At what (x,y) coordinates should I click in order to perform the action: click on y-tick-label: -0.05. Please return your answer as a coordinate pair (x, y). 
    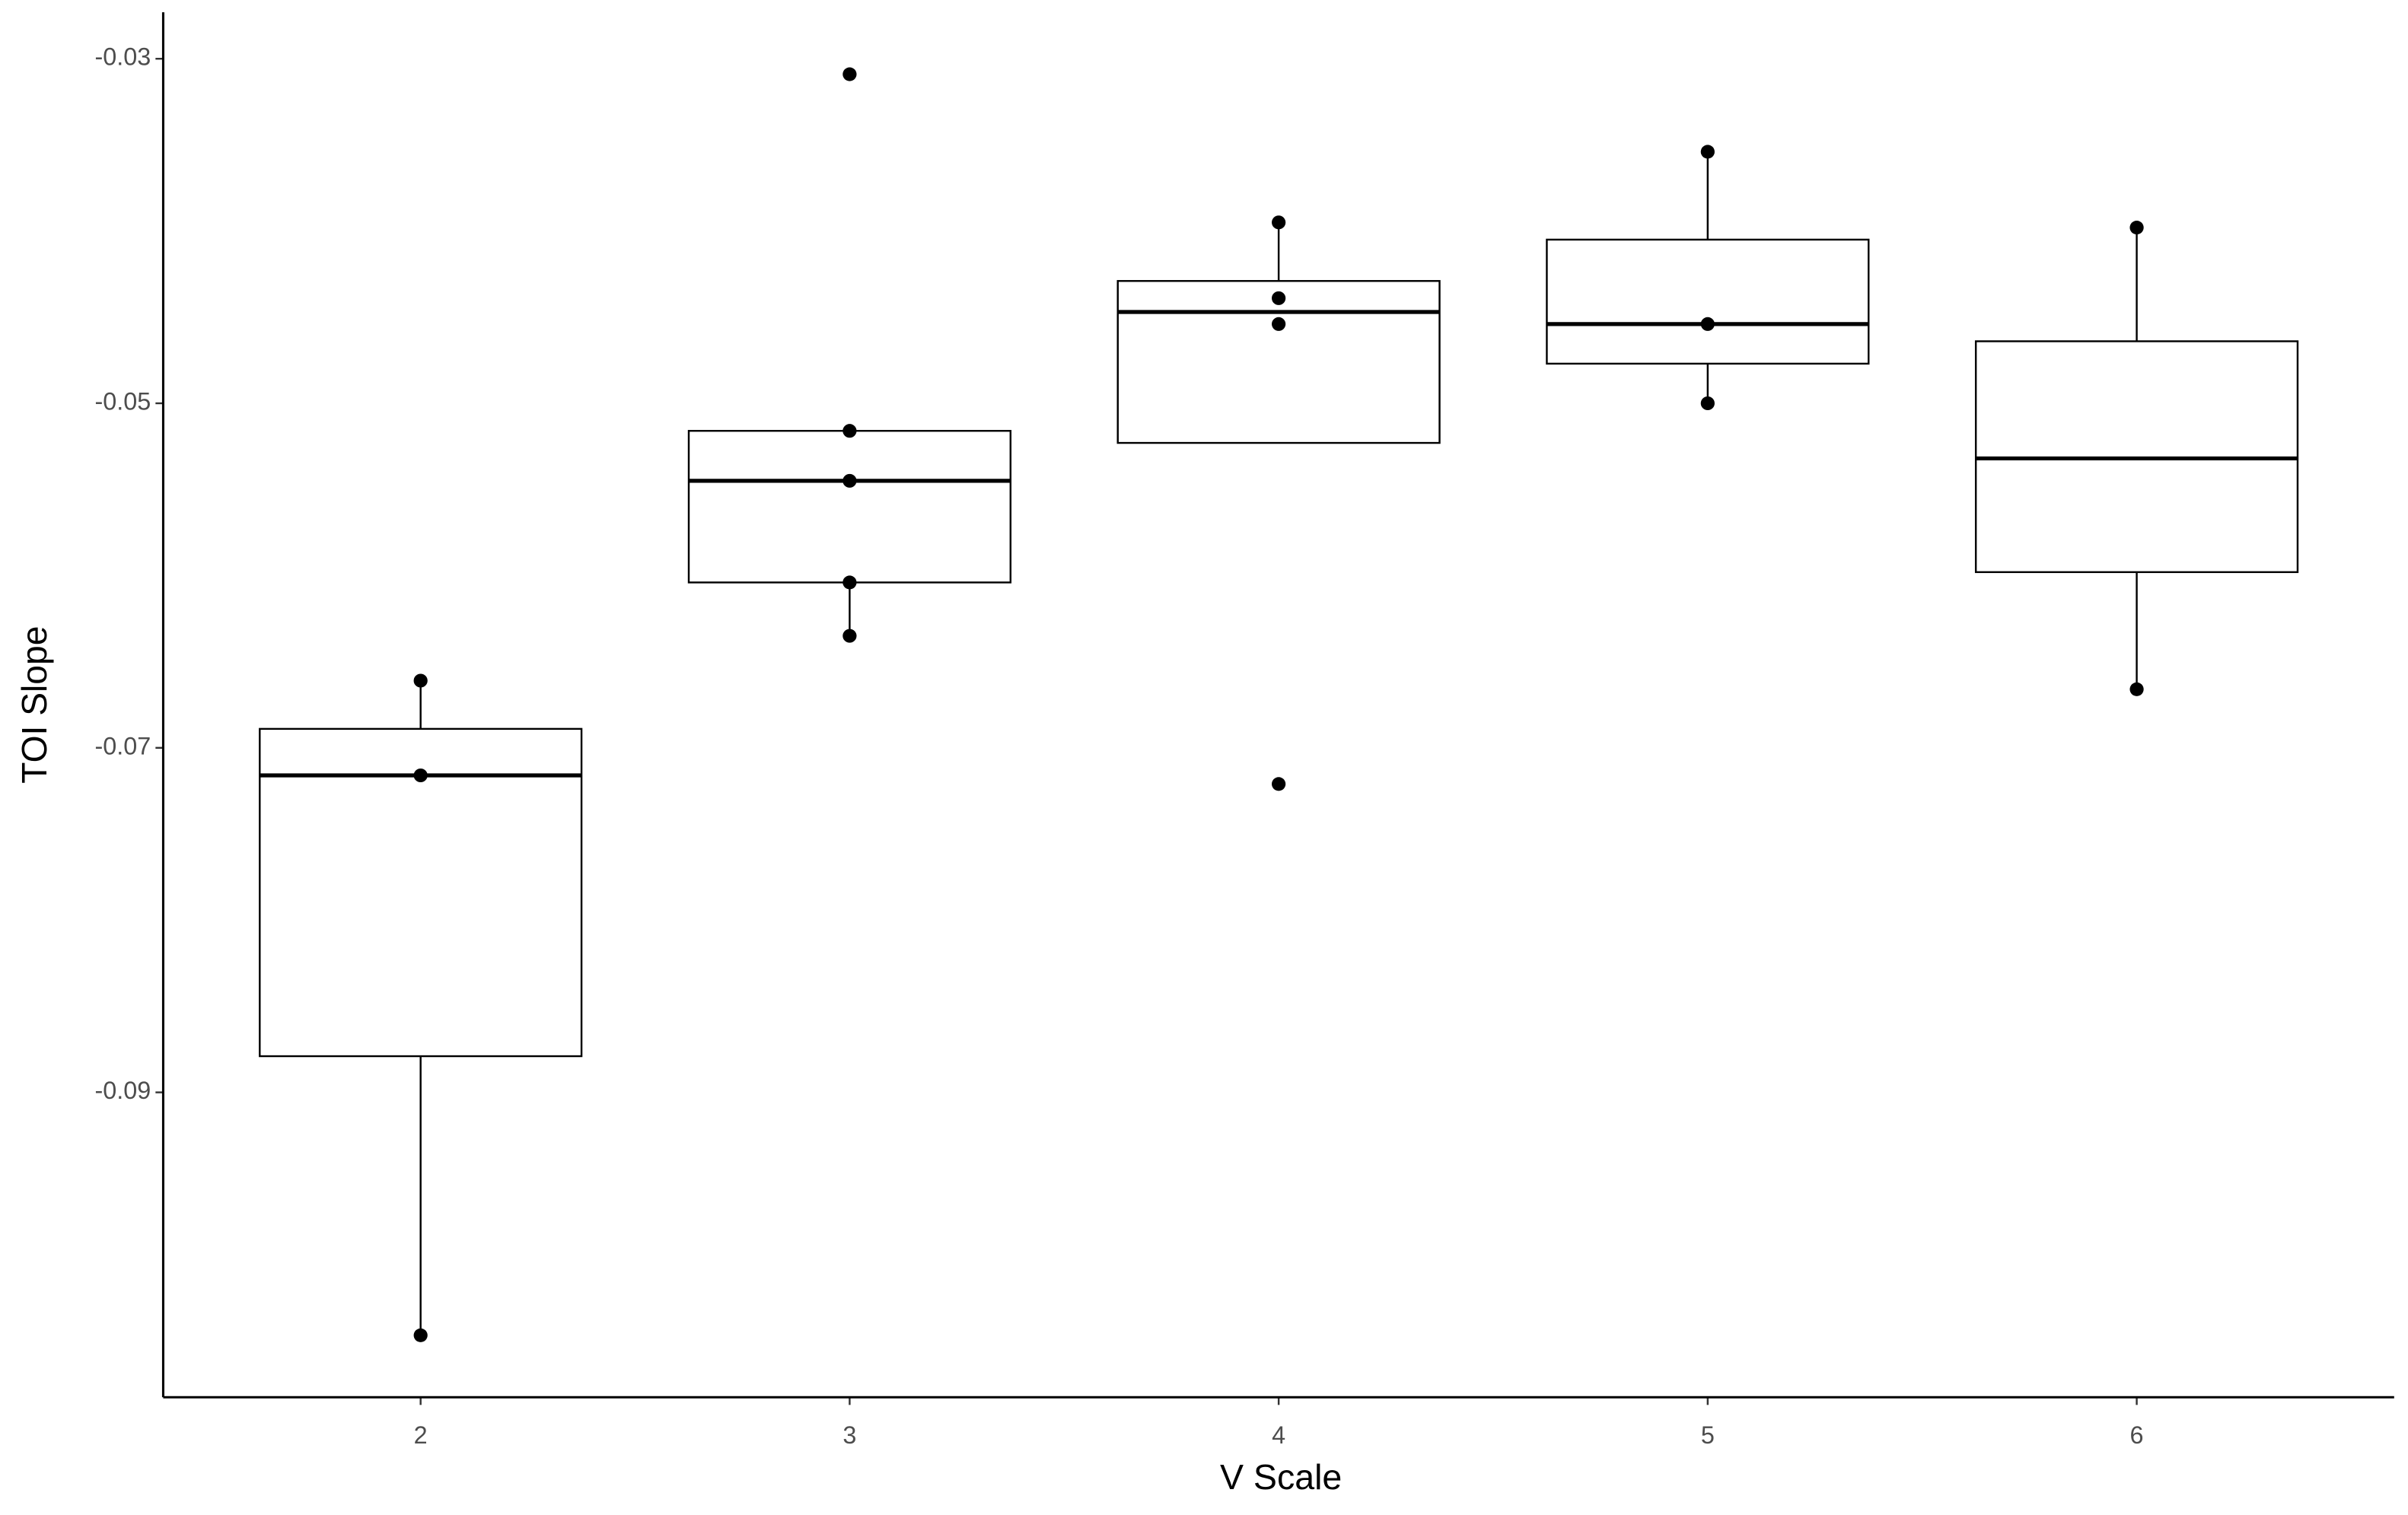
    Looking at the image, I should click on (122, 401).